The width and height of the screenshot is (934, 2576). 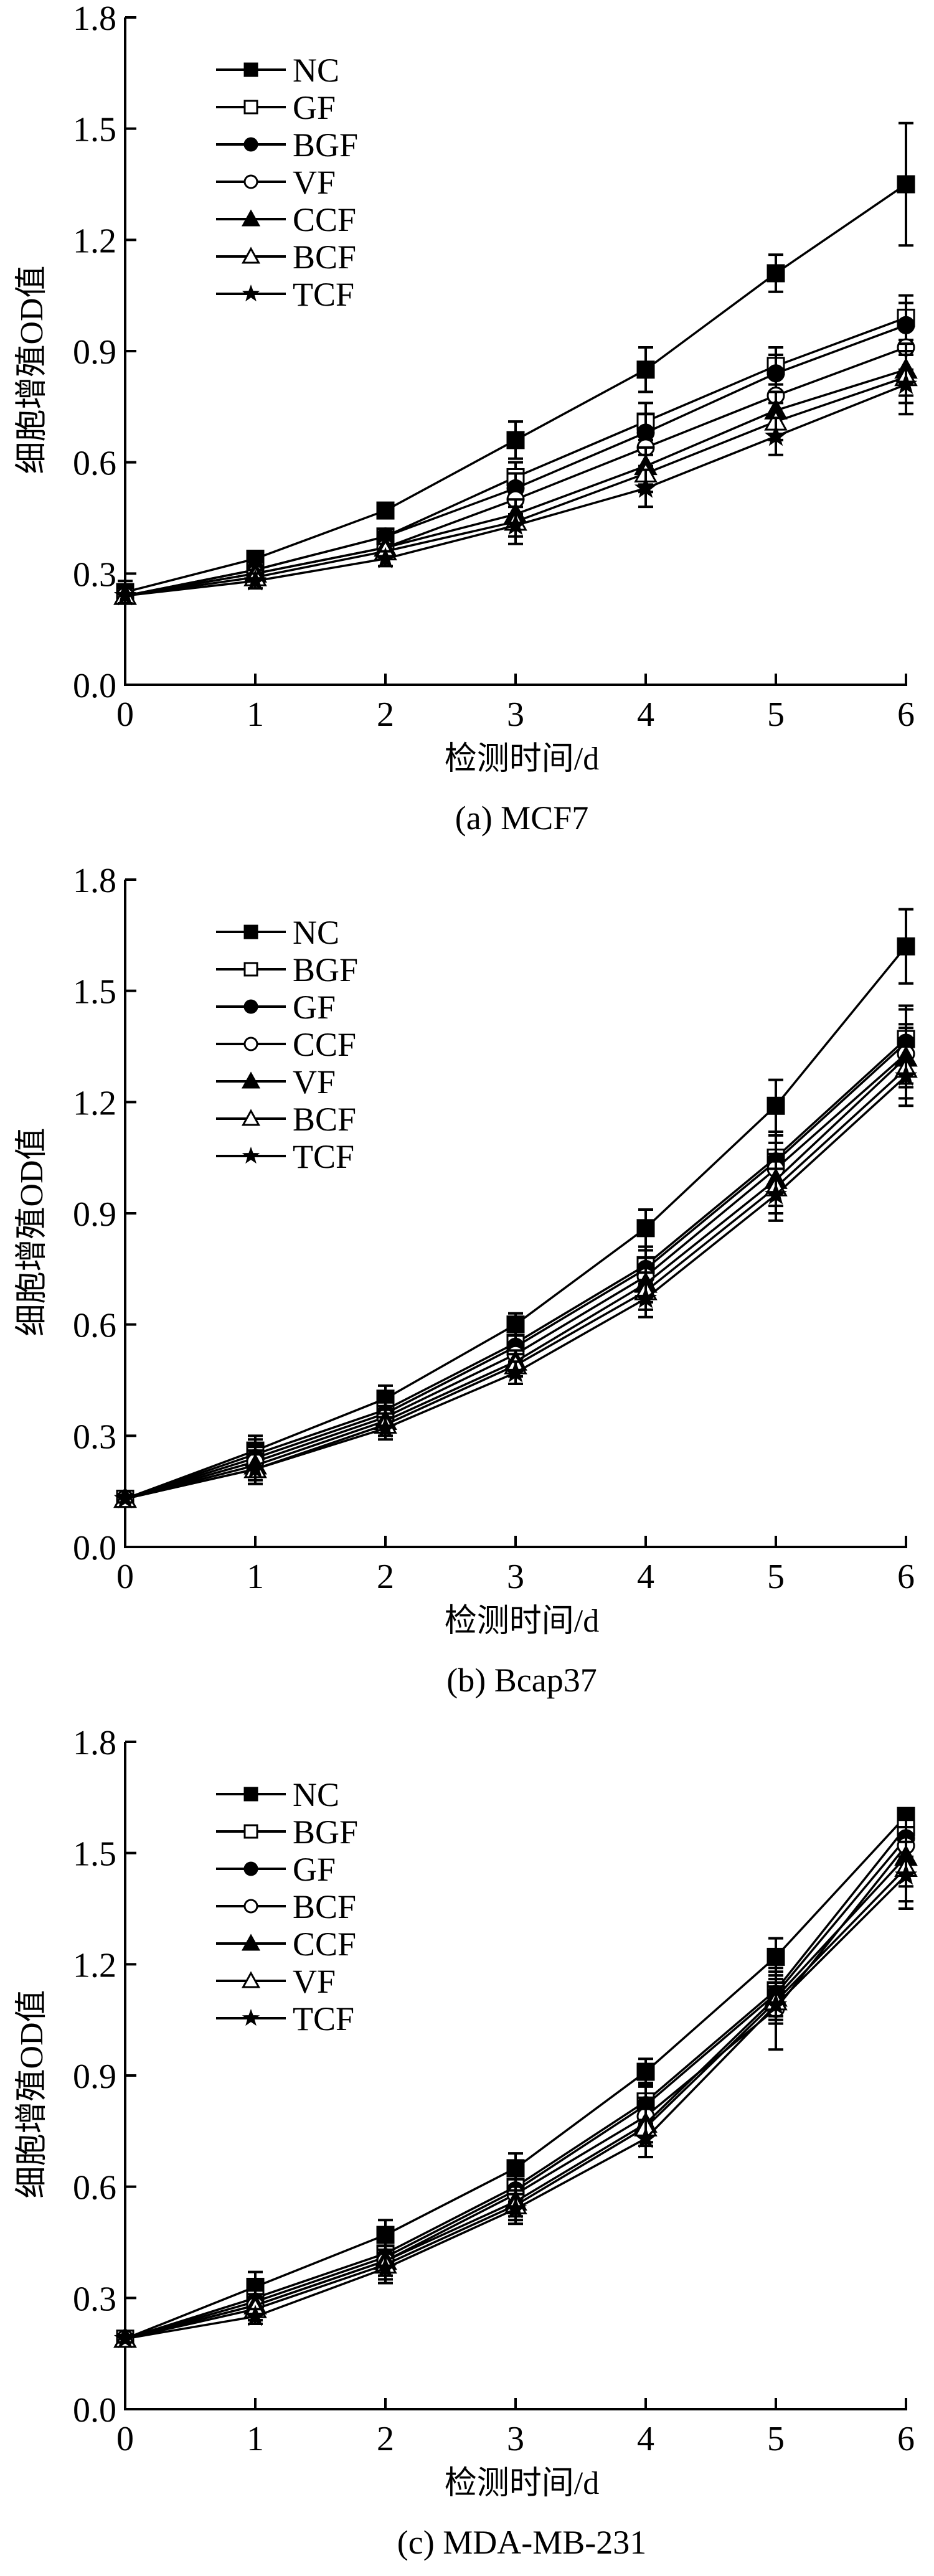 What do you see at coordinates (94, 1854) in the screenshot?
I see `y-tick-label: 1.5` at bounding box center [94, 1854].